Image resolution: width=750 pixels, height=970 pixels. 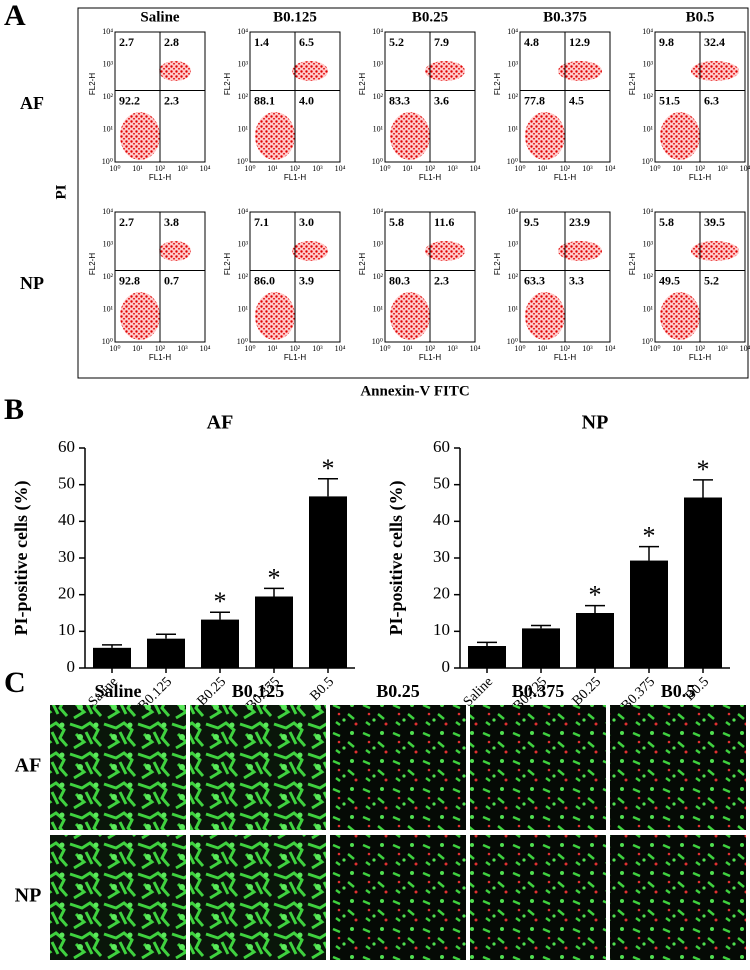 What do you see at coordinates (66, 629) in the screenshot?
I see `y-tick-label: 10` at bounding box center [66, 629].